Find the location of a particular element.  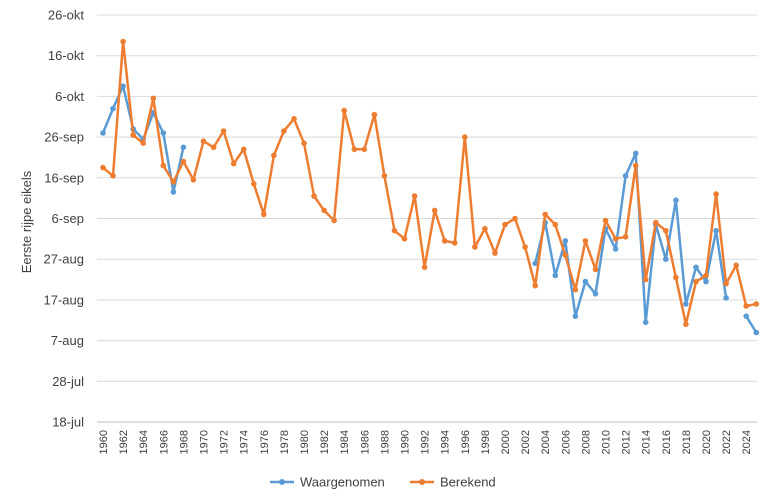

x-tick-label: 1992 is located at coordinates (426, 442).